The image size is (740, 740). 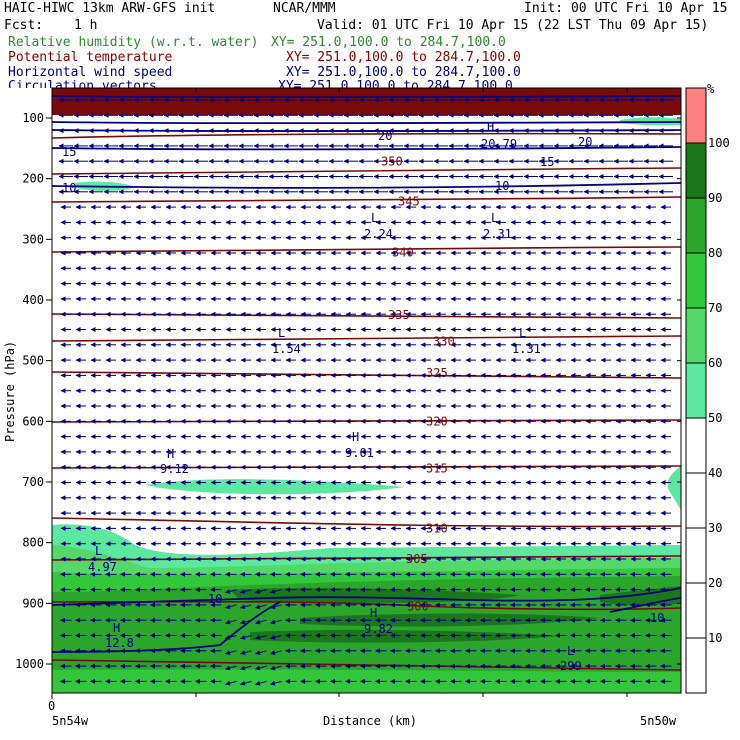 I want to click on y-tick-label: 100, so click(x=33, y=118).